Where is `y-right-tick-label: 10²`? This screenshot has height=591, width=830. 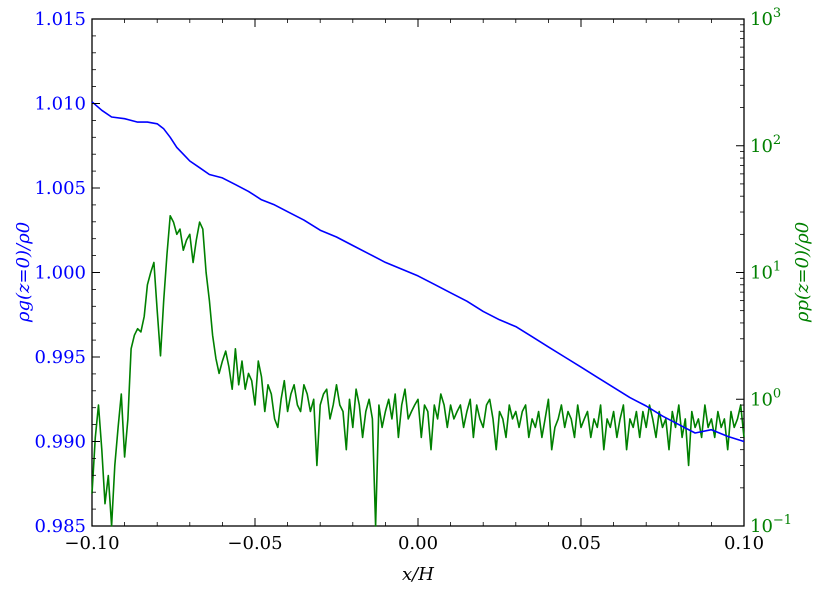
y-right-tick-label: 10² is located at coordinates (765, 145).